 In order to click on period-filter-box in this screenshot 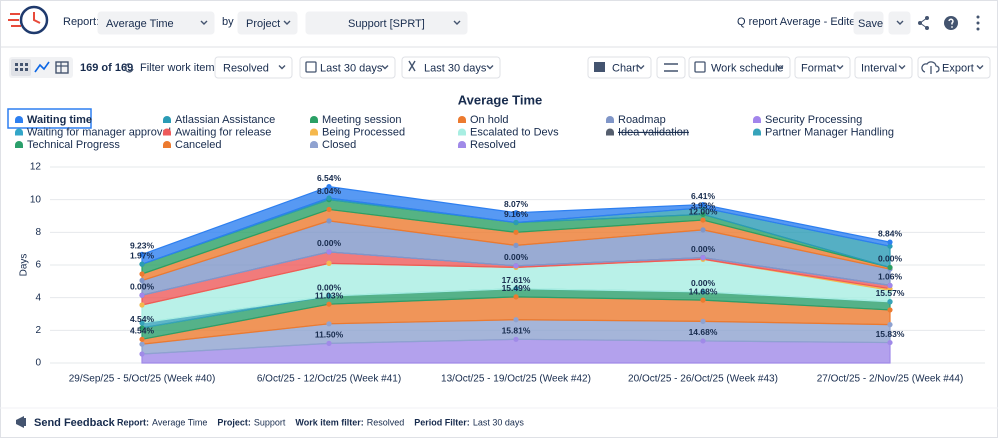, I will do `click(347, 67)`.